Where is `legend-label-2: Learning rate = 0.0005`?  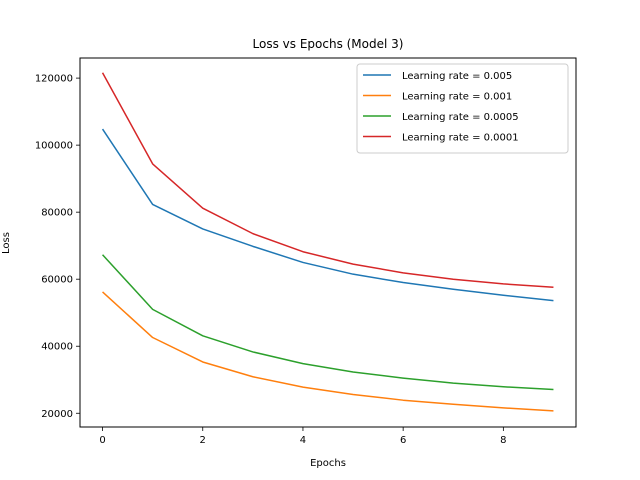
legend-label-2: Learning rate = 0.0005 is located at coordinates (460, 117).